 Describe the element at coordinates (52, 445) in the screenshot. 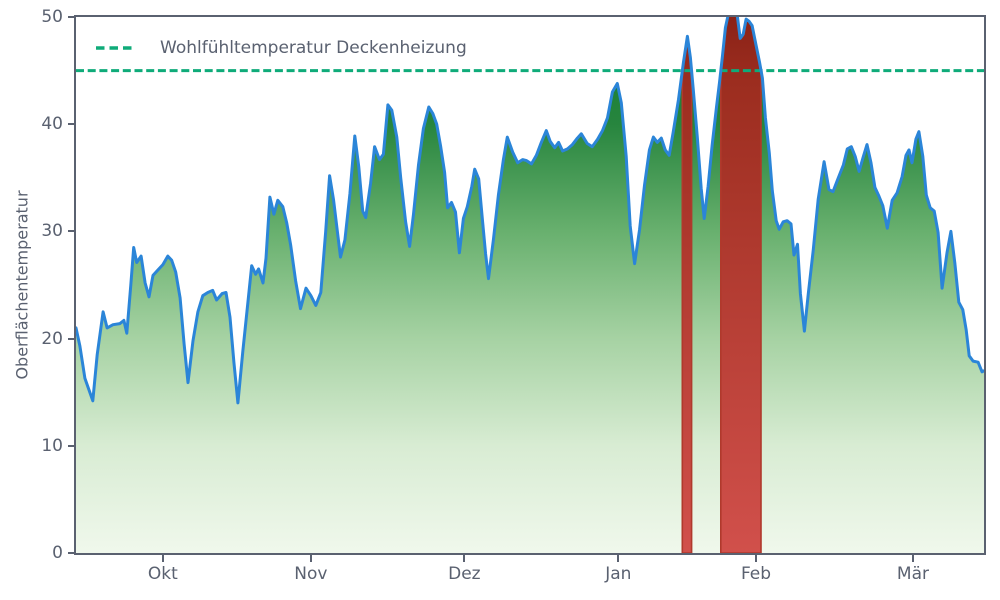

I see `y-tick-label: 10` at that location.